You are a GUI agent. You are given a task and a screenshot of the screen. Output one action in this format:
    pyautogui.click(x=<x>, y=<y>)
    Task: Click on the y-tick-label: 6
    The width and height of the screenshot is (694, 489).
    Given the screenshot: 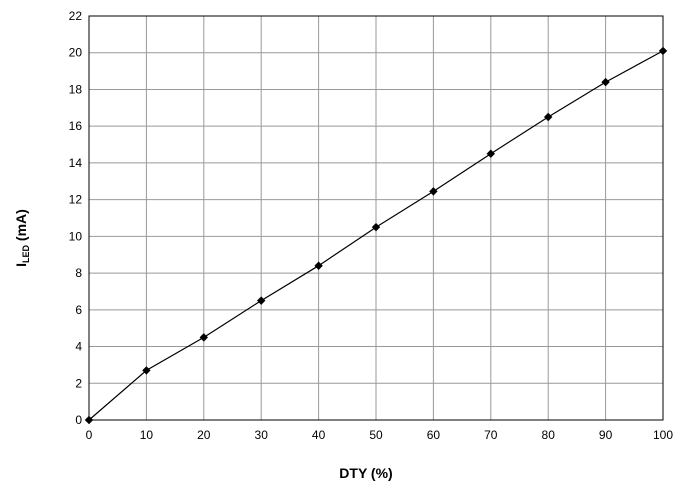 What is the action you would take?
    pyautogui.click(x=78, y=310)
    